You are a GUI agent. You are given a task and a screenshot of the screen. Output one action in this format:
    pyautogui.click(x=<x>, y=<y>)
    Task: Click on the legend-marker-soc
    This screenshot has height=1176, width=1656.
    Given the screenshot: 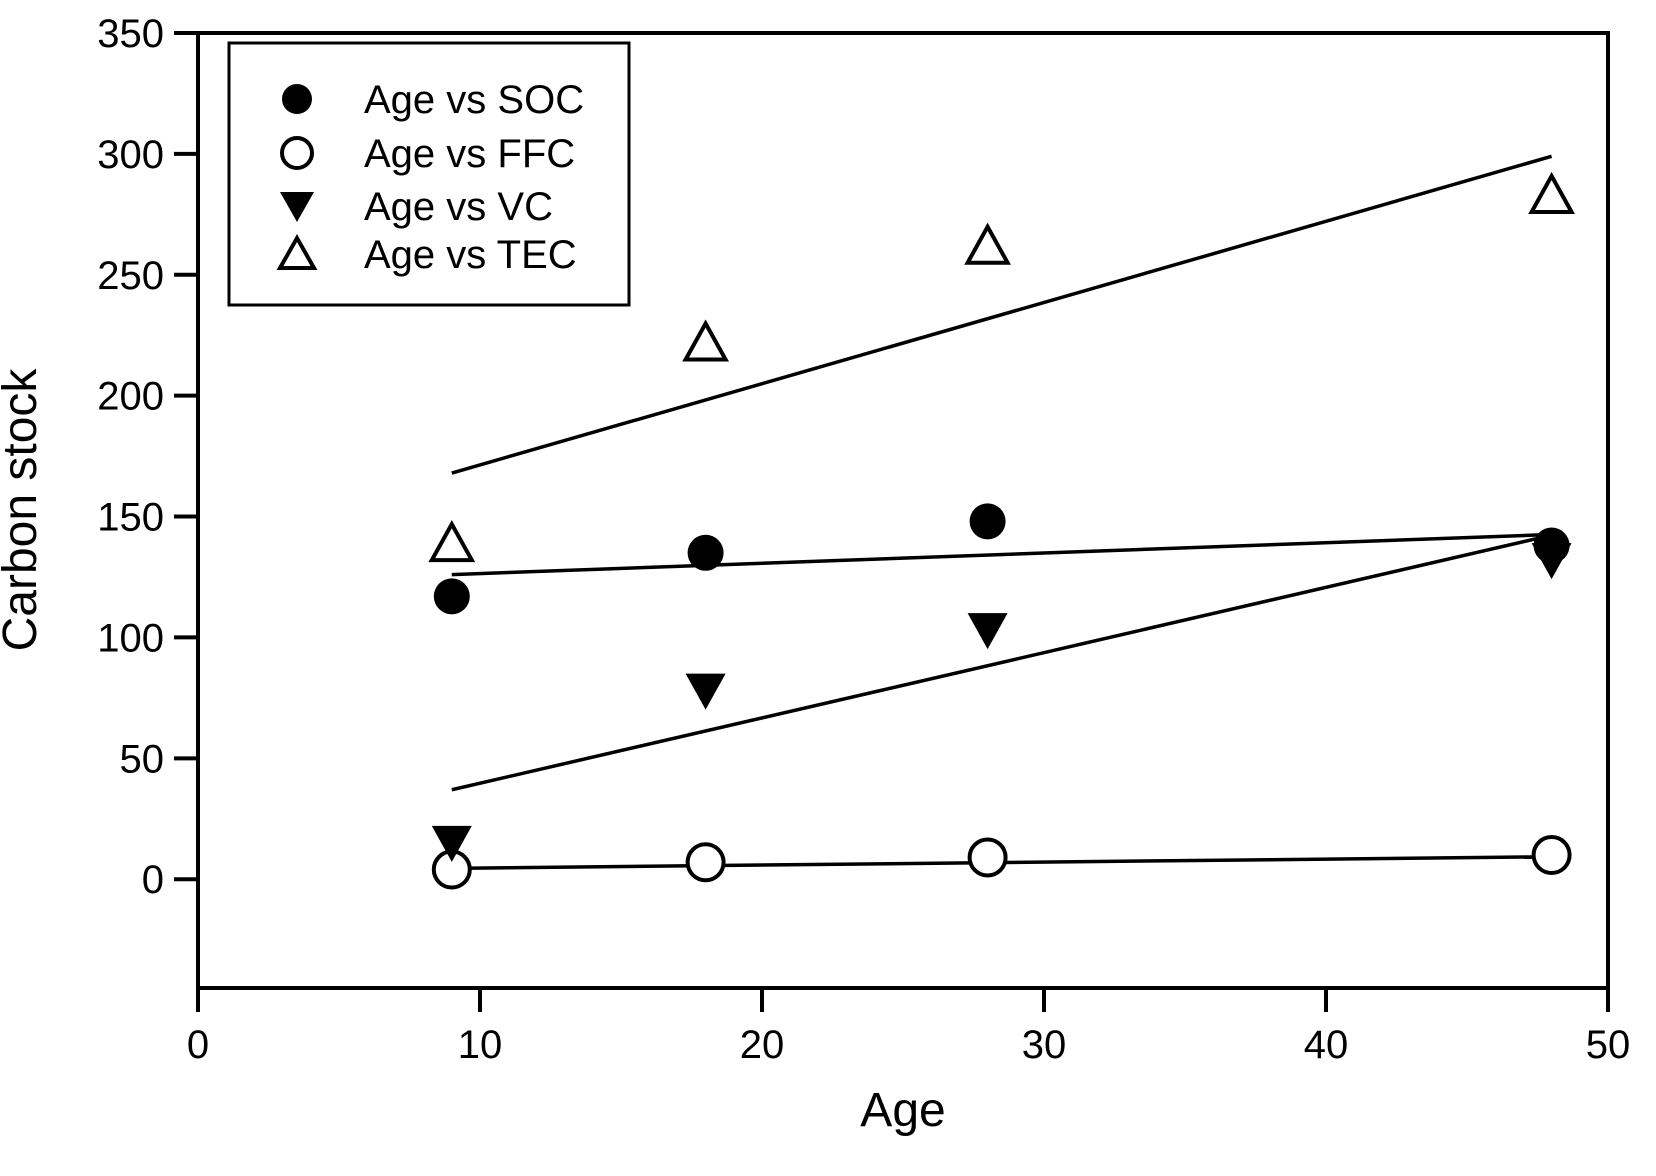 What is the action you would take?
    pyautogui.click(x=297, y=99)
    